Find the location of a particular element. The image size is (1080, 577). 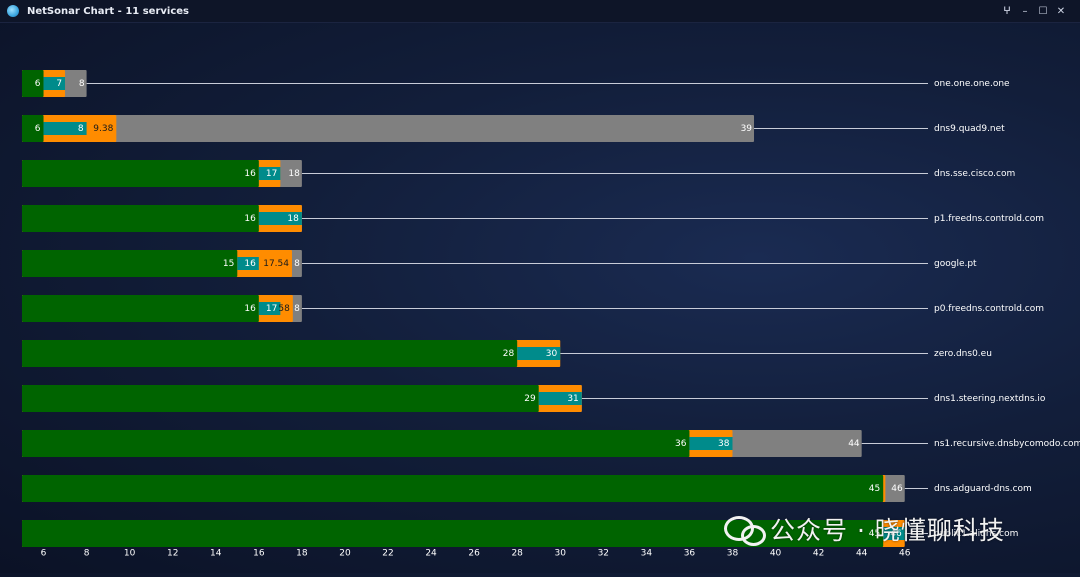

min-value-label: 15 is located at coordinates (228, 264).